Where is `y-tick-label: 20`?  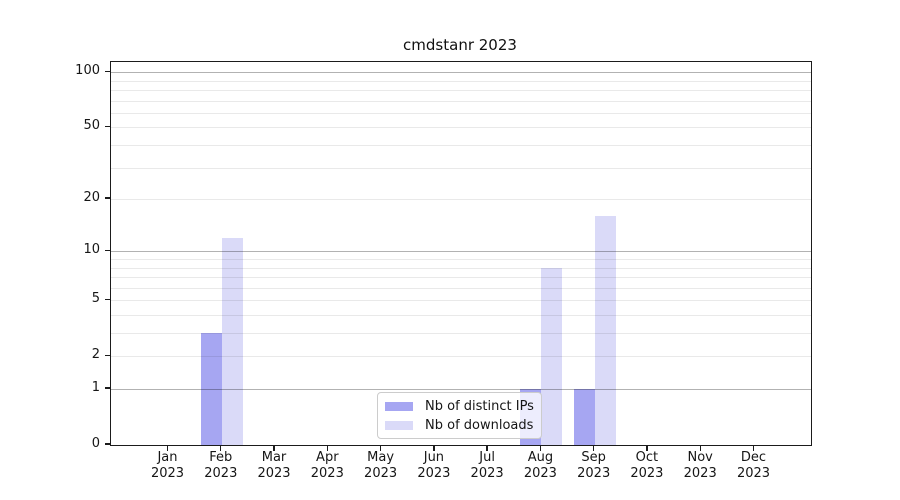
y-tick-label: 20 is located at coordinates (91, 198).